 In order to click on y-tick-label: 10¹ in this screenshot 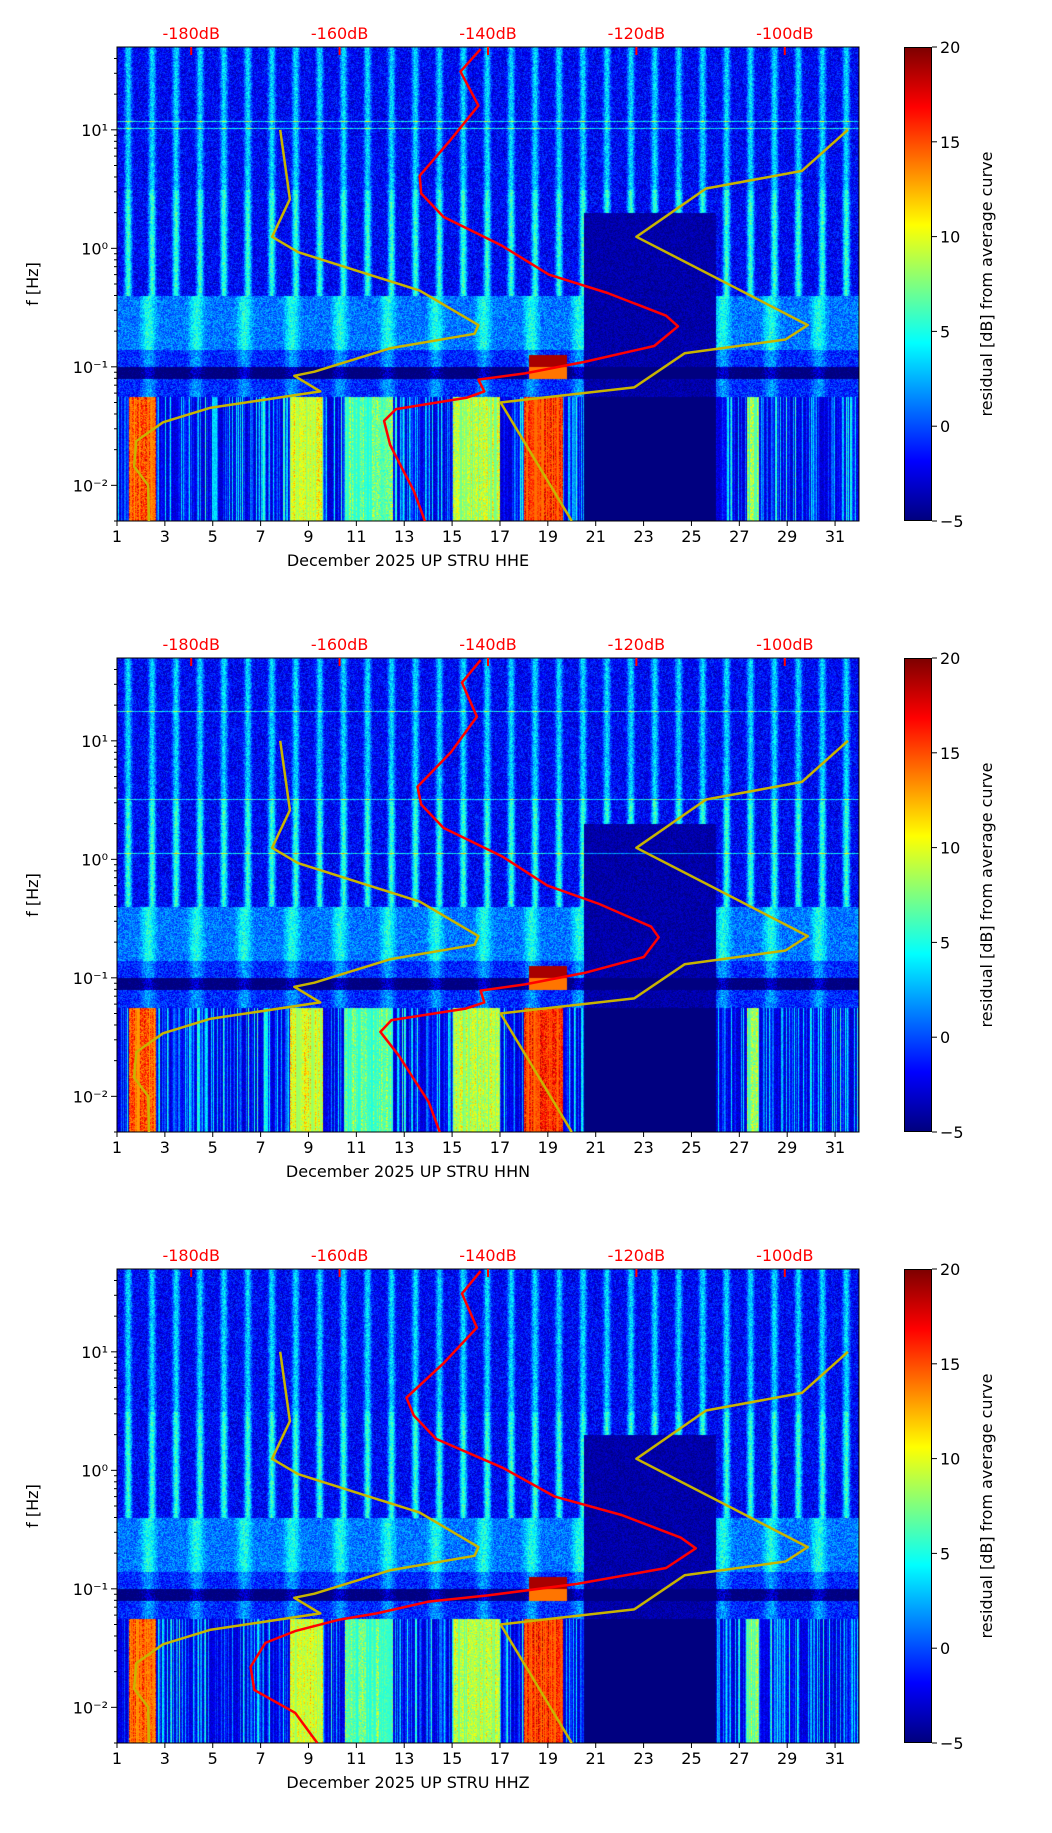, I will do `click(94, 130)`.